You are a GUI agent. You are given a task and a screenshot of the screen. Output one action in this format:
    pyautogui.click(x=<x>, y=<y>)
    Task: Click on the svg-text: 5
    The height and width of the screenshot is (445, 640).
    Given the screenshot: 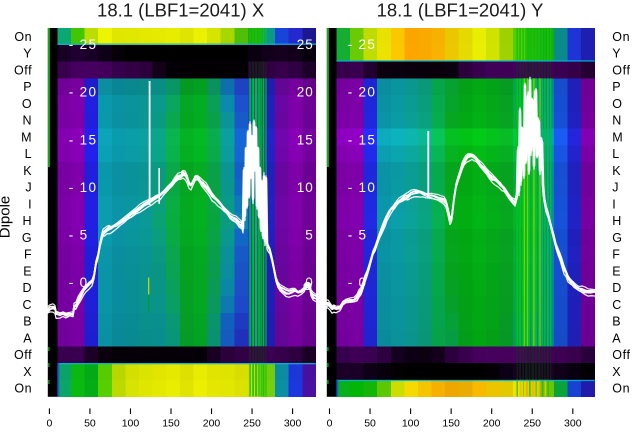 What is the action you would take?
    pyautogui.click(x=309, y=235)
    